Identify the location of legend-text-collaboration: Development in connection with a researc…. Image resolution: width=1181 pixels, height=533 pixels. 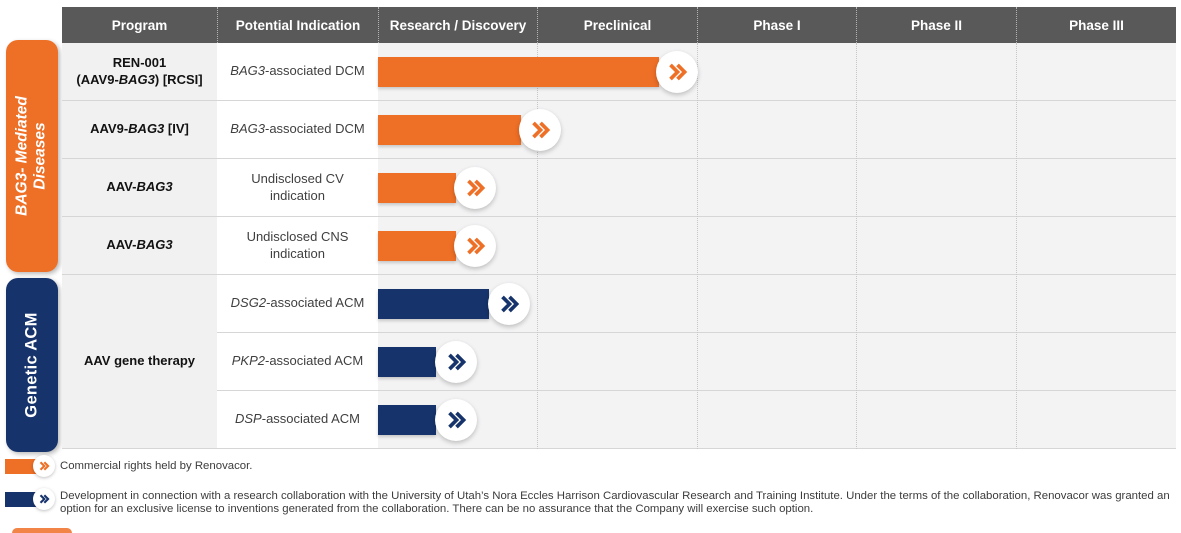
(615, 502).